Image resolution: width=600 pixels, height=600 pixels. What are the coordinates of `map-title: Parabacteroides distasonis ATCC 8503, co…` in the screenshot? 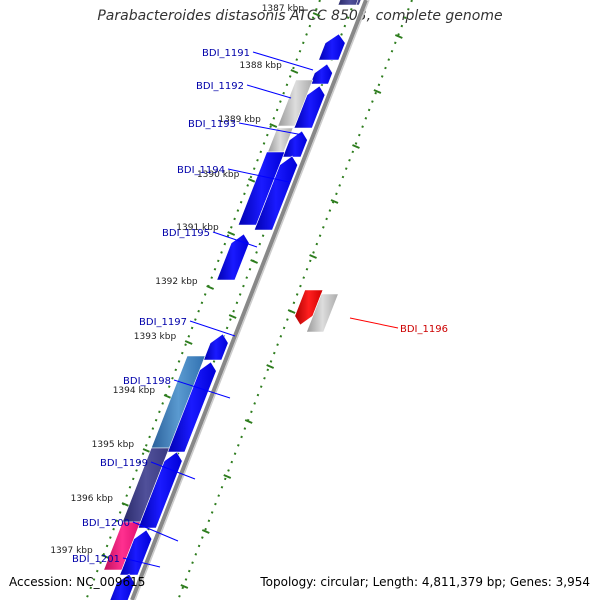 It's located at (300, 16).